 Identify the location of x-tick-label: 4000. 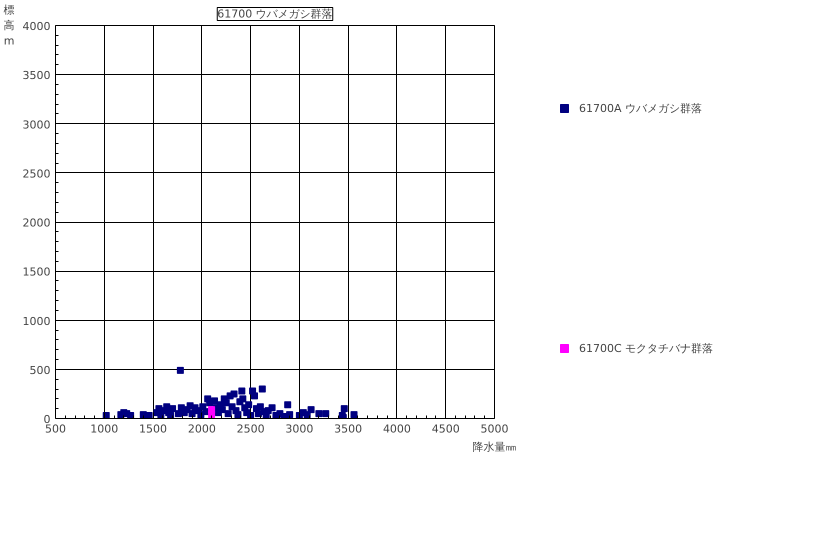
(396, 429).